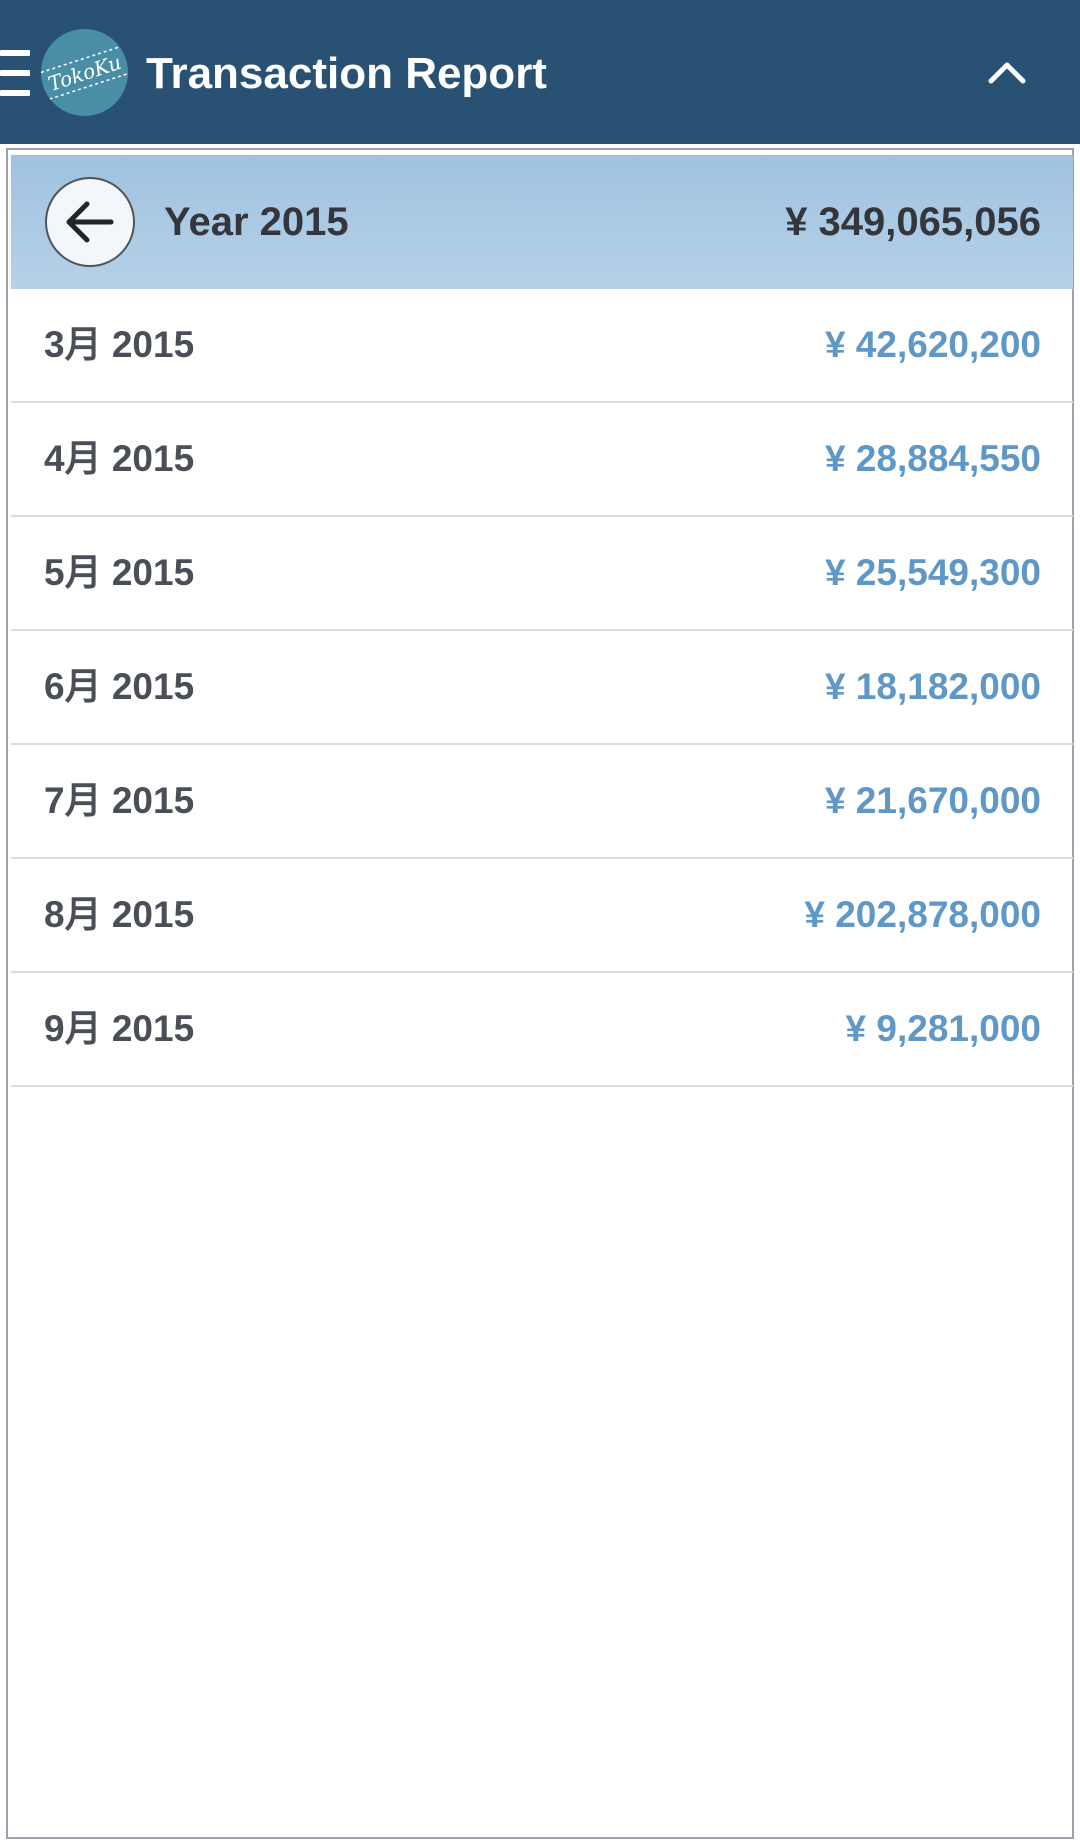 Image resolution: width=1080 pixels, height=1845 pixels. Describe the element at coordinates (119, 344) in the screenshot. I see `month-label: 3月 2015` at that location.